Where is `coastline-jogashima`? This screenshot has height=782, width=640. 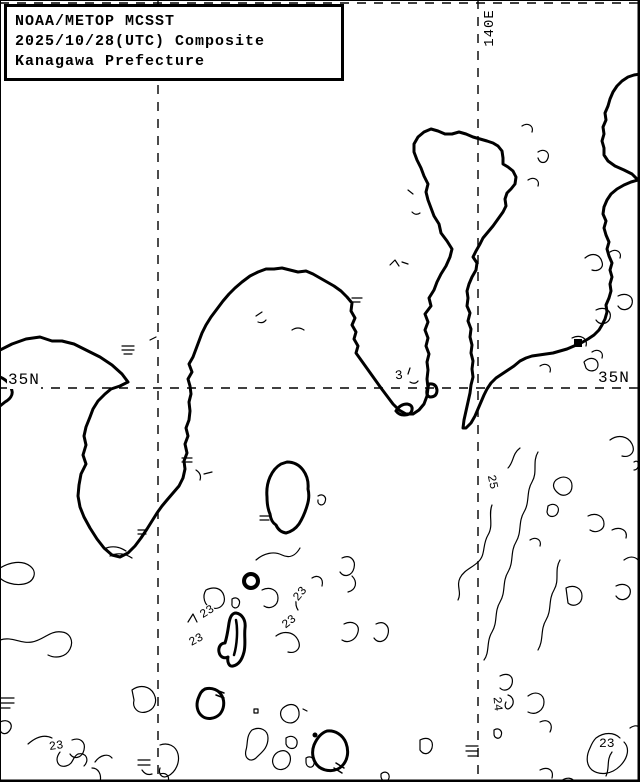 coastline-jogashima is located at coordinates (404, 409).